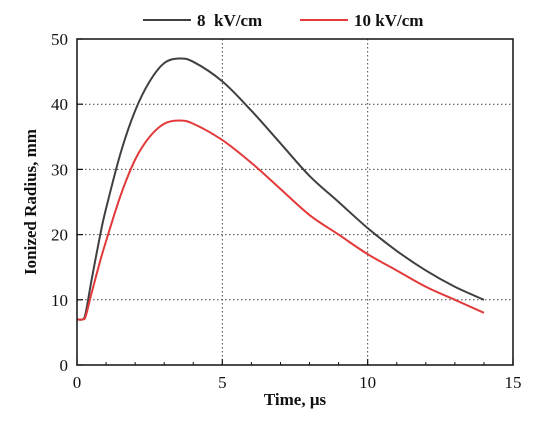  What do you see at coordinates (367, 382) in the screenshot?
I see `x-tick-label: 10` at bounding box center [367, 382].